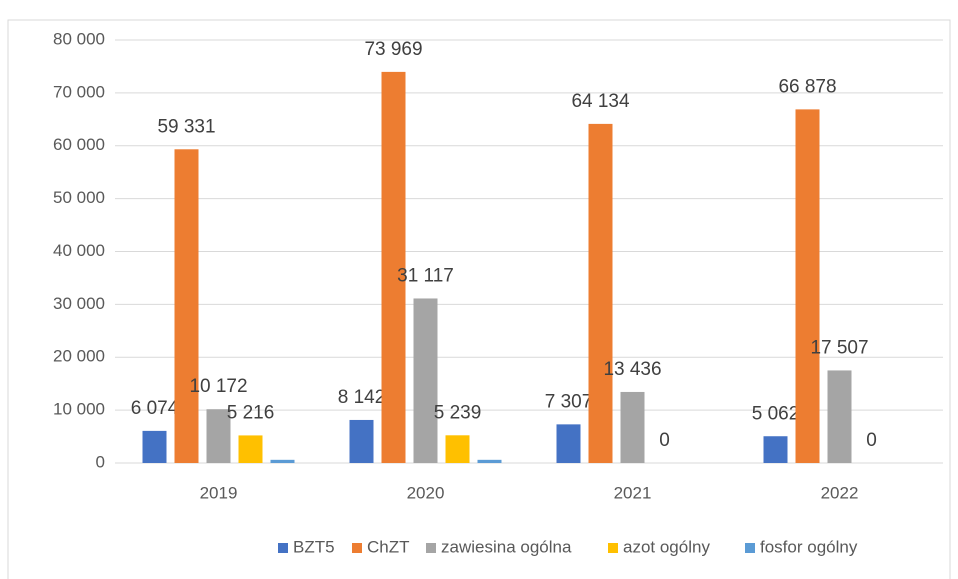 Image resolution: width=958 pixels, height=579 pixels. What do you see at coordinates (839, 347) in the screenshot?
I see `data-label: 17 507` at bounding box center [839, 347].